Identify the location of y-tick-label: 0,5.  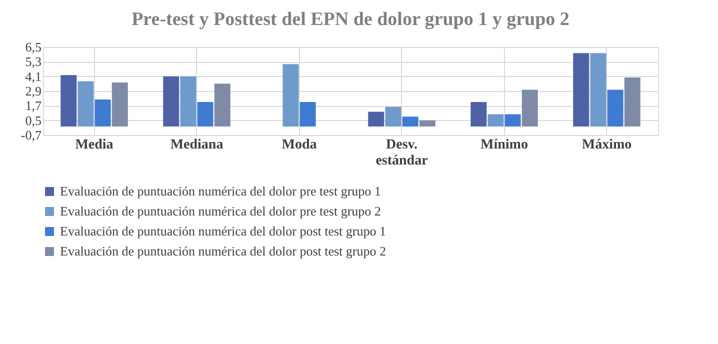
(33, 120).